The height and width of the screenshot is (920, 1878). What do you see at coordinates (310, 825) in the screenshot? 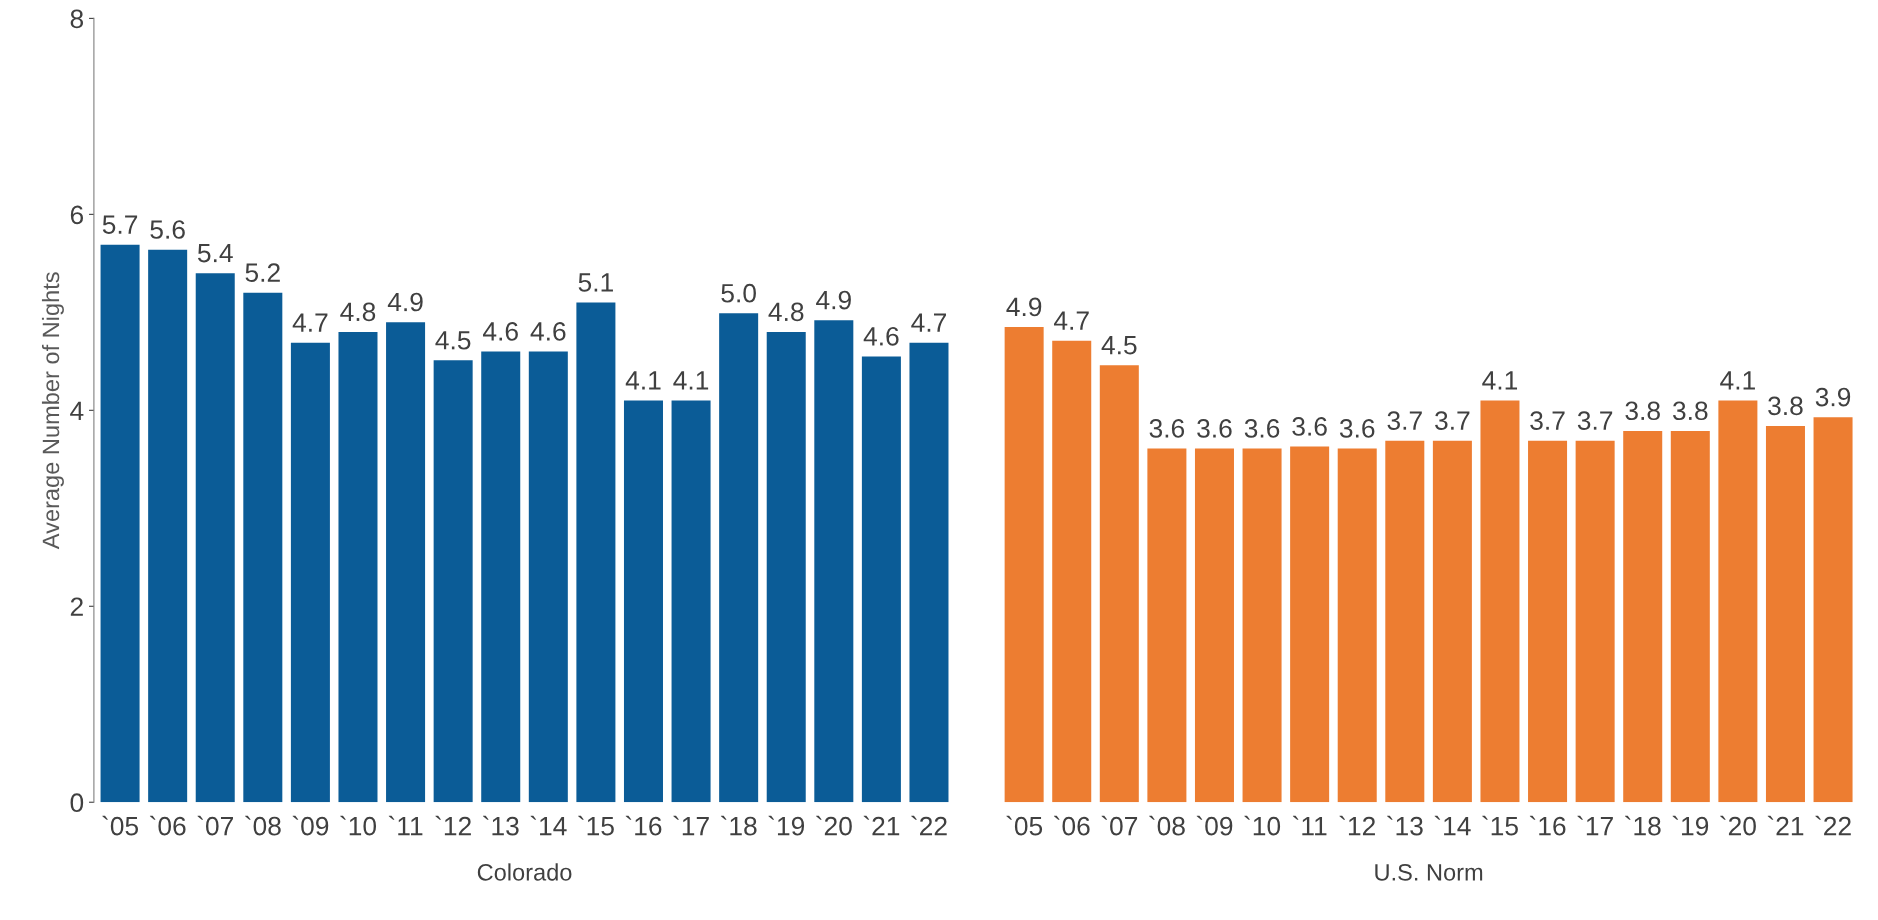
I see `x-tick-label: `09` at bounding box center [310, 825].